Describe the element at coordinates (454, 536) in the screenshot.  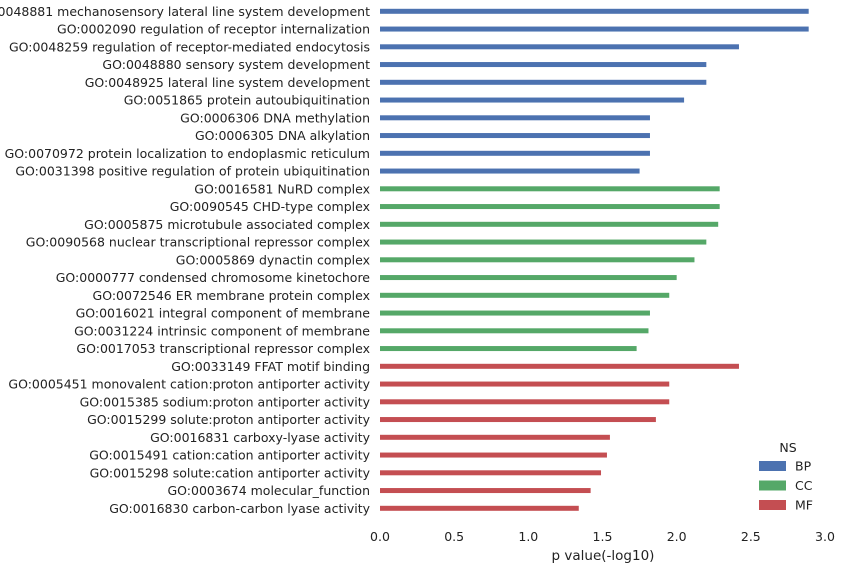
I see `x-tick-label: 0.5` at that location.